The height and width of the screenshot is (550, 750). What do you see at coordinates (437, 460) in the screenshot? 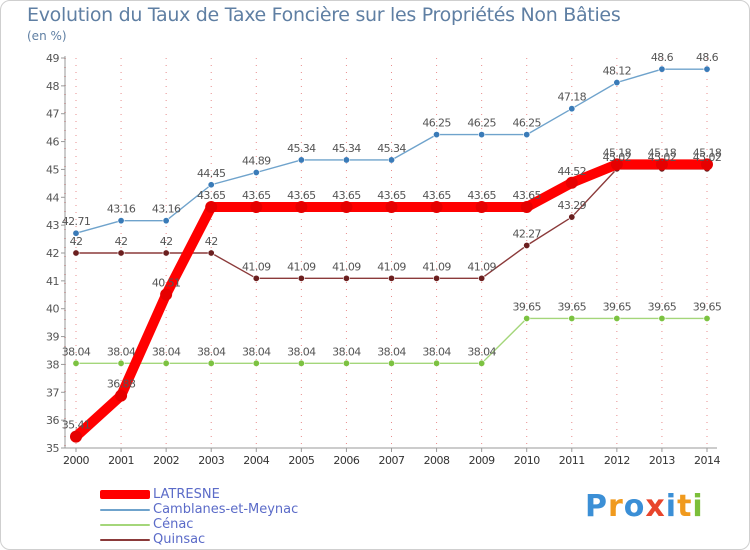
I see `x-tick-label: 2008` at bounding box center [437, 460].